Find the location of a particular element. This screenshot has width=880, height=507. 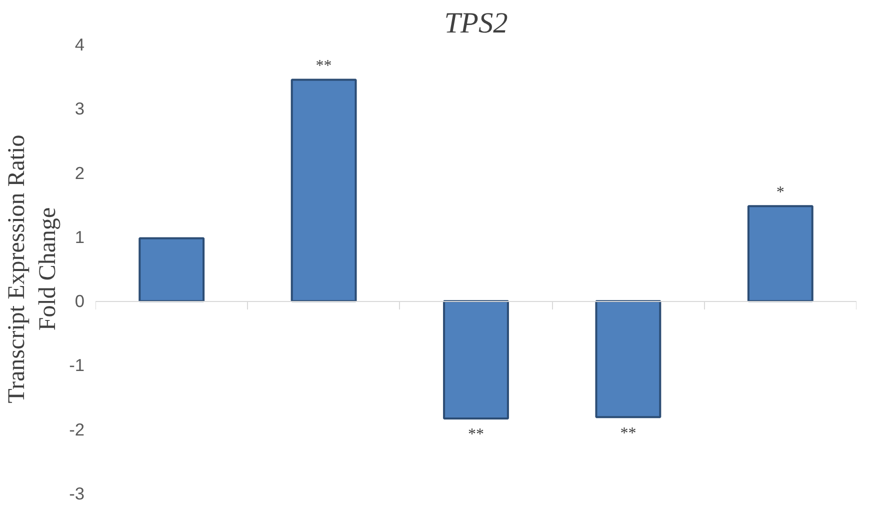

y-tick-label: 3 is located at coordinates (79, 108).